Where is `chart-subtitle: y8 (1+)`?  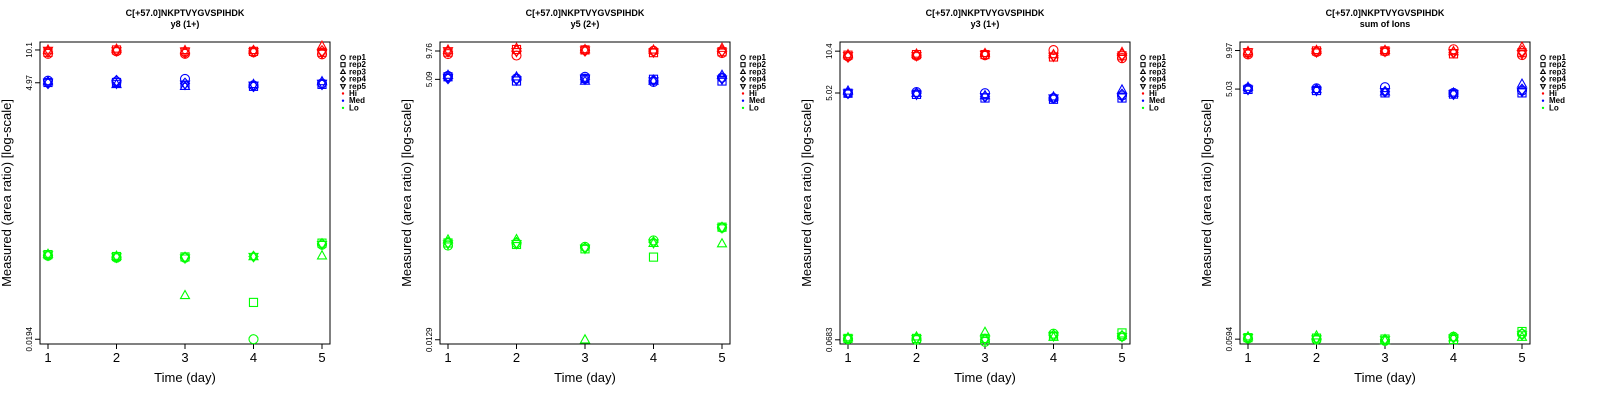
chart-subtitle: y8 (1+) is located at coordinates (185, 24).